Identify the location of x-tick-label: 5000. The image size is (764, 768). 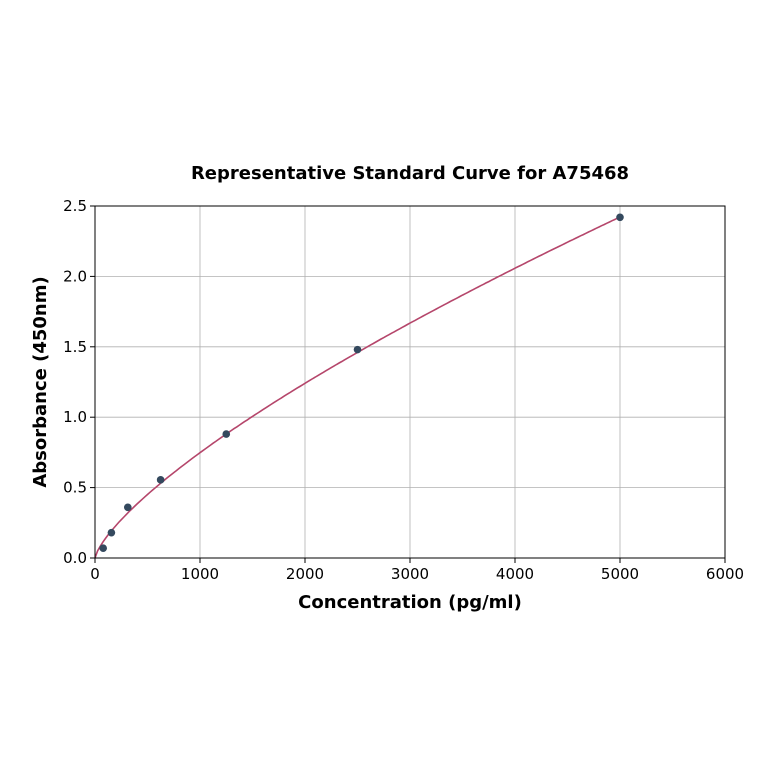
(620, 574).